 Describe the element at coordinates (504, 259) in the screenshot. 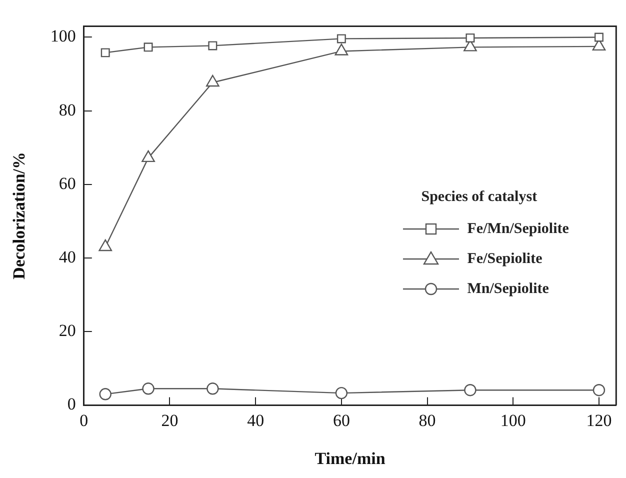

I see `legend-label: Fe/Sepiolite` at that location.